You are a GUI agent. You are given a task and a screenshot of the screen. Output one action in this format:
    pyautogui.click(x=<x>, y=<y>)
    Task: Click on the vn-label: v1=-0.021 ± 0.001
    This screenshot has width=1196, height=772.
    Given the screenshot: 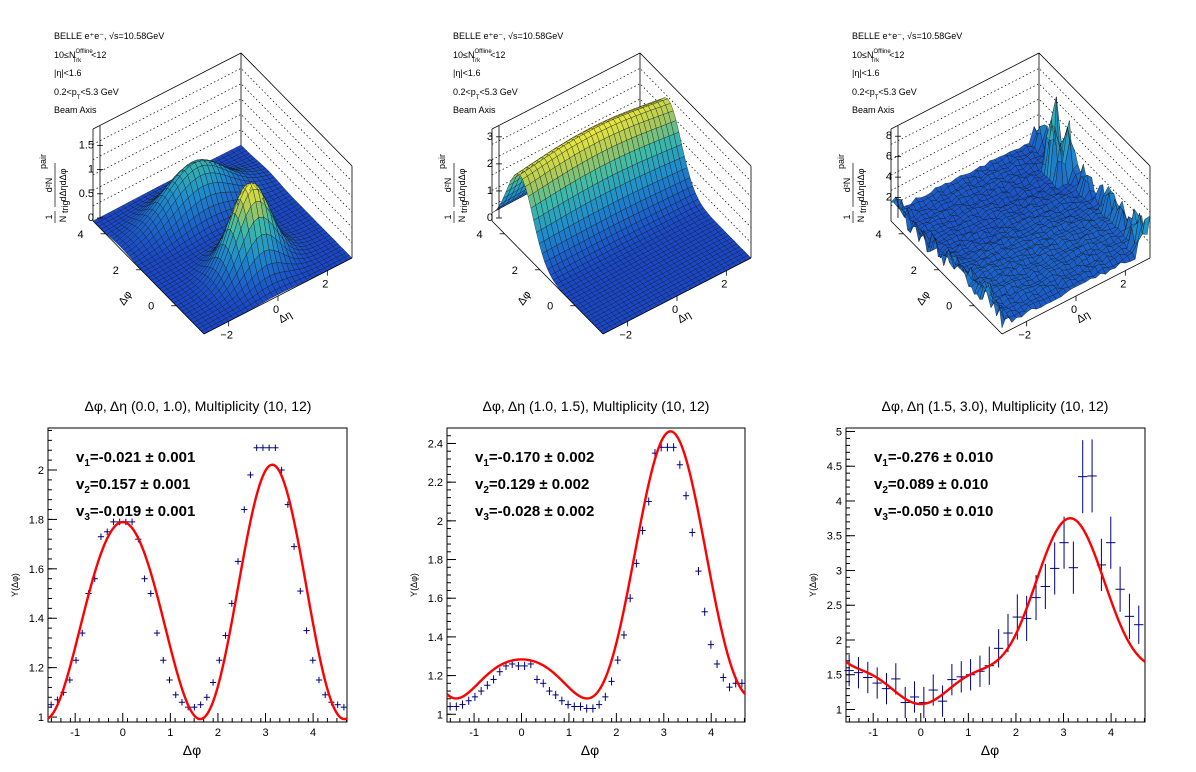 What is the action you would take?
    pyautogui.click(x=135, y=459)
    